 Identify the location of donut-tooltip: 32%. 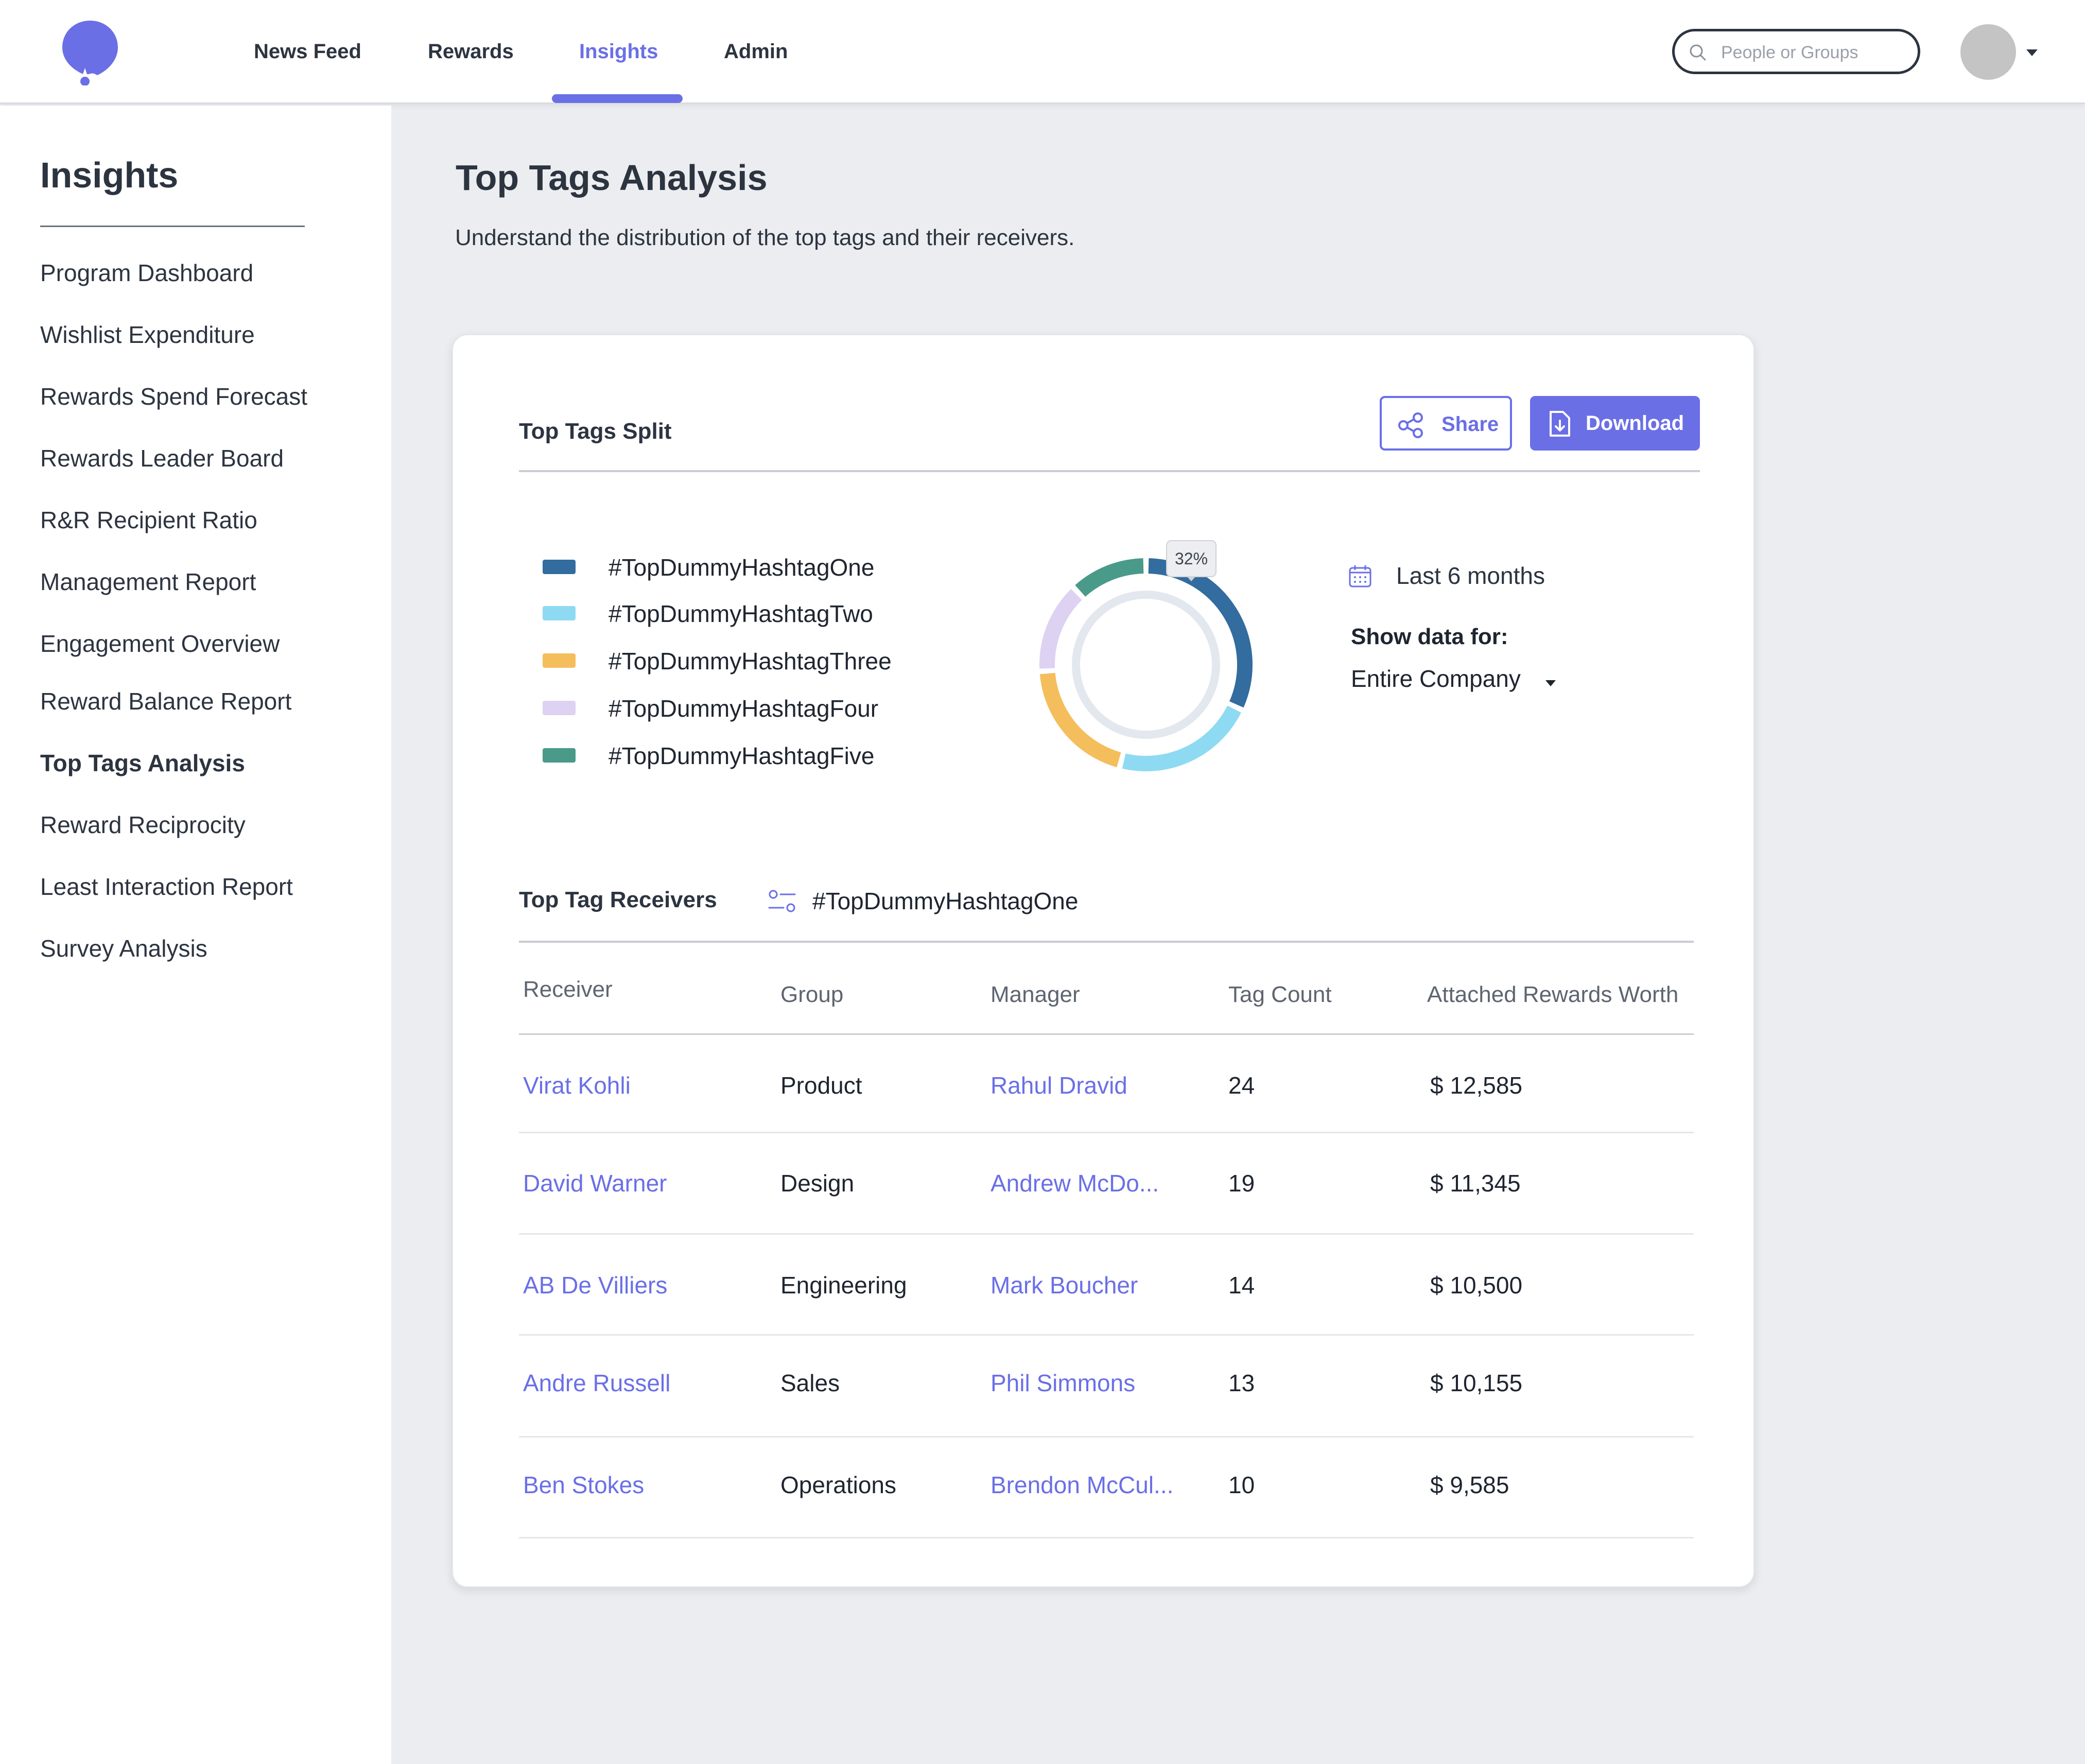
(1191, 558).